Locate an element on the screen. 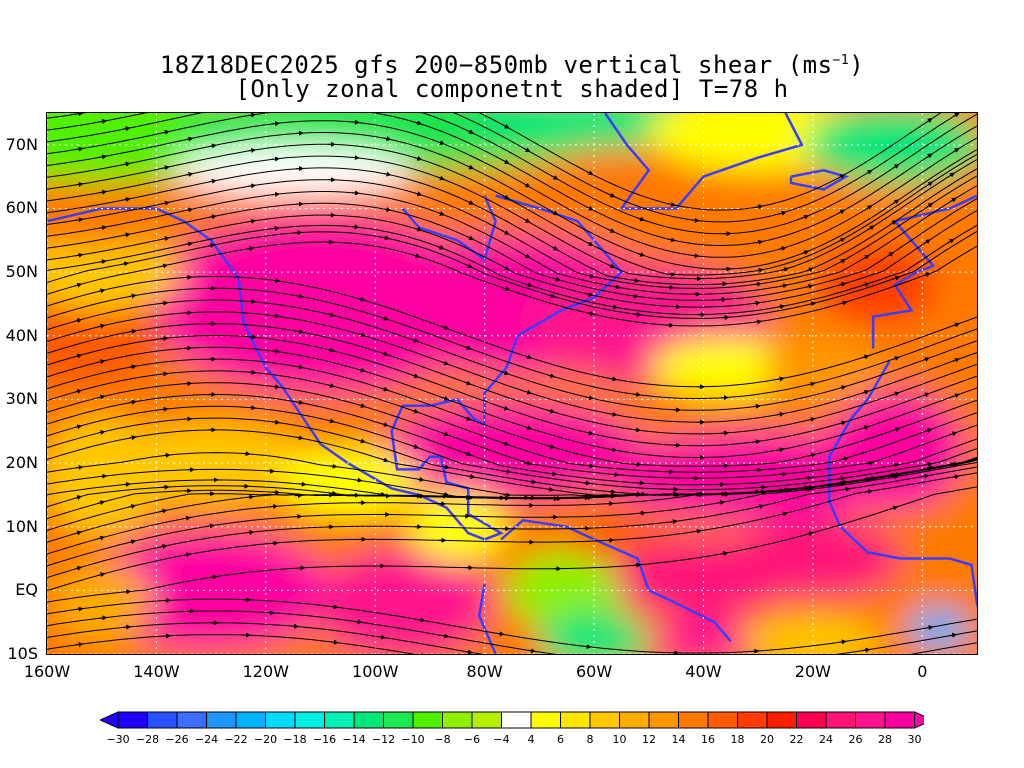  lat-label: EQ is located at coordinates (26, 590).